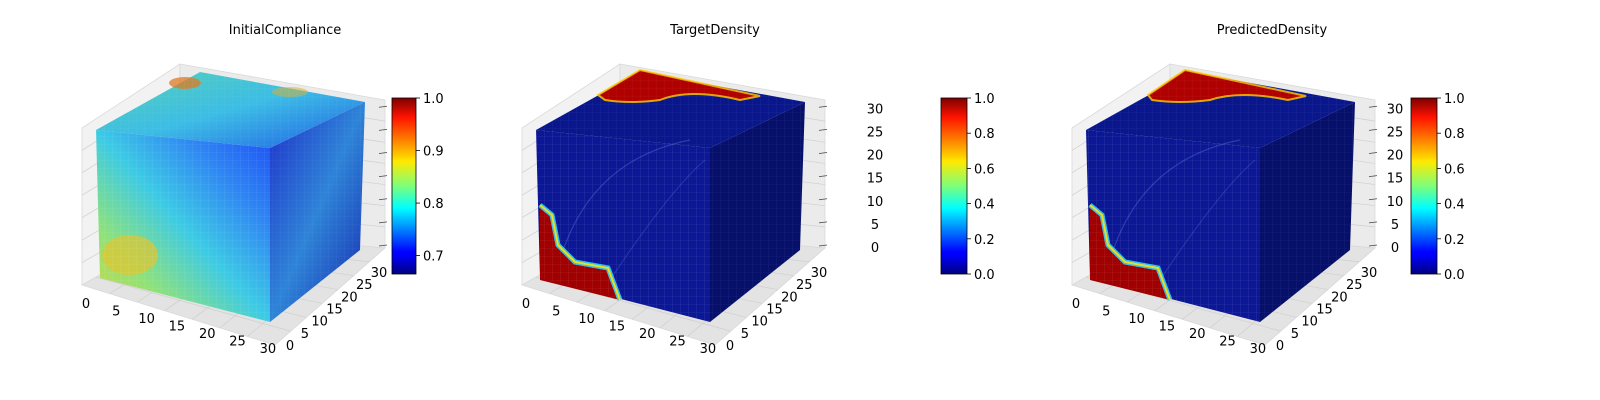  Describe the element at coordinates (193, 304) in the screenshot. I see `grid-line` at that location.